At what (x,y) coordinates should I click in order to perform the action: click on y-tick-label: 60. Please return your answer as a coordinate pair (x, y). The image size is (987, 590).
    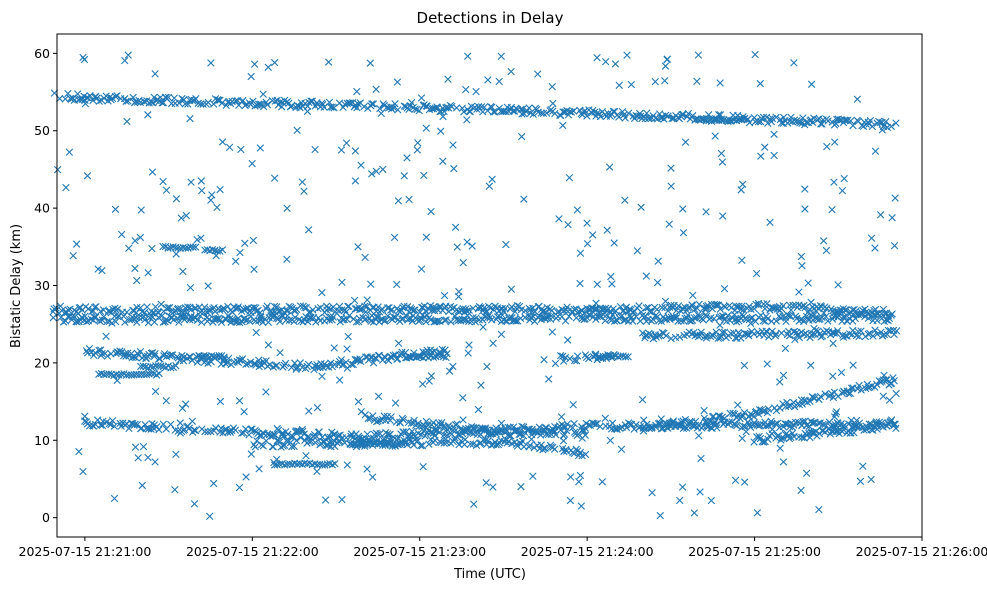
    Looking at the image, I should click on (42, 53).